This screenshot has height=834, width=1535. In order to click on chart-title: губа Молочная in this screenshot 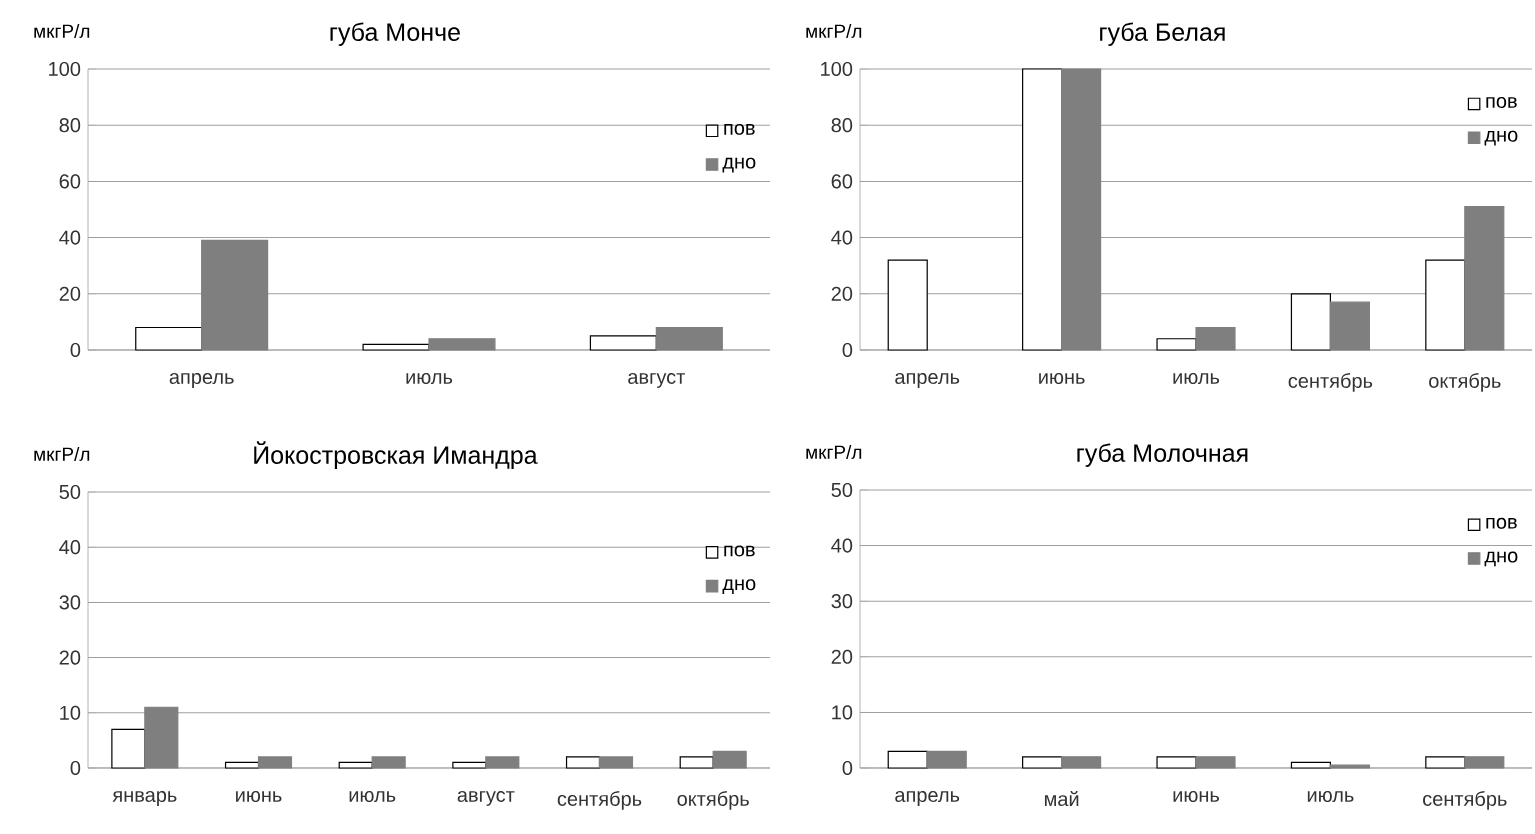, I will do `click(1162, 455)`.